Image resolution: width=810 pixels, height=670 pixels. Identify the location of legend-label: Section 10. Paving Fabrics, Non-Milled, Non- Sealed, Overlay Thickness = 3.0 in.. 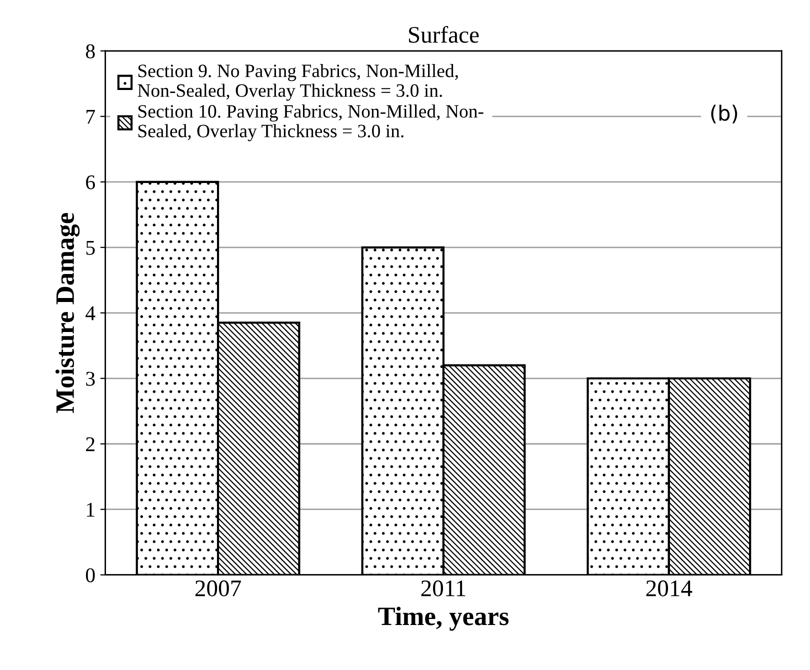
(311, 123).